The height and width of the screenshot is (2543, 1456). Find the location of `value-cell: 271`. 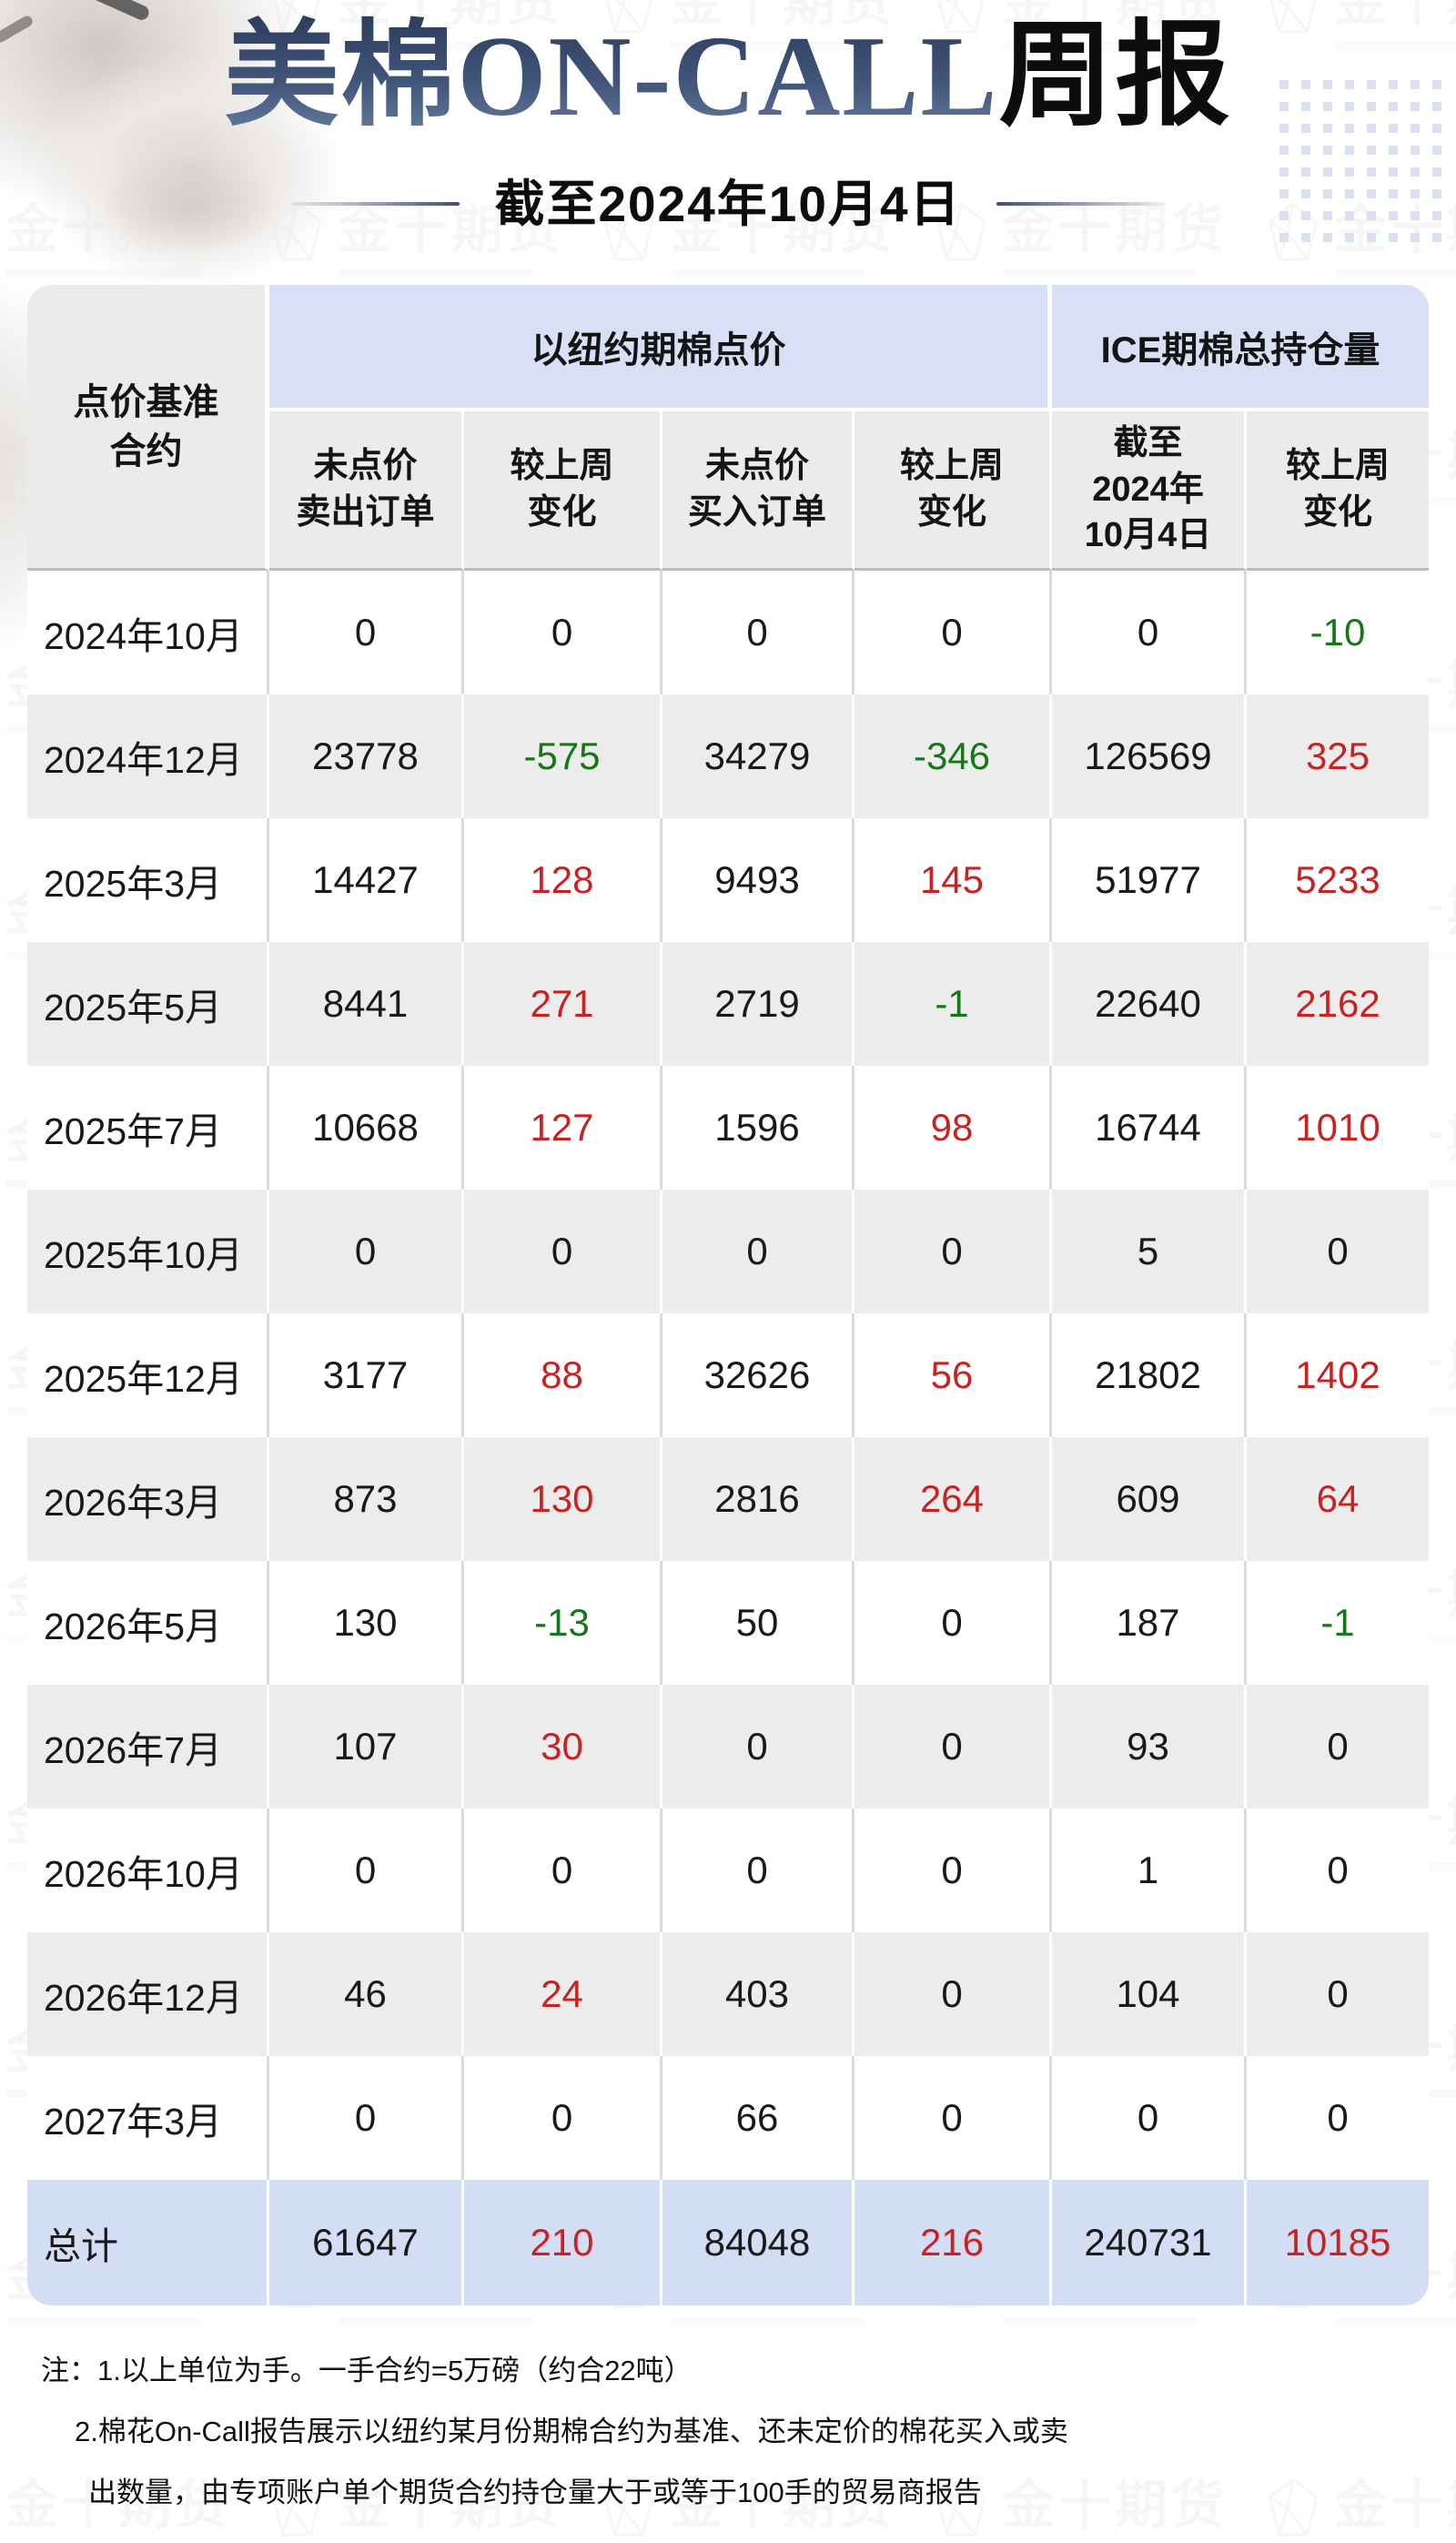

value-cell: 271 is located at coordinates (563, 1004).